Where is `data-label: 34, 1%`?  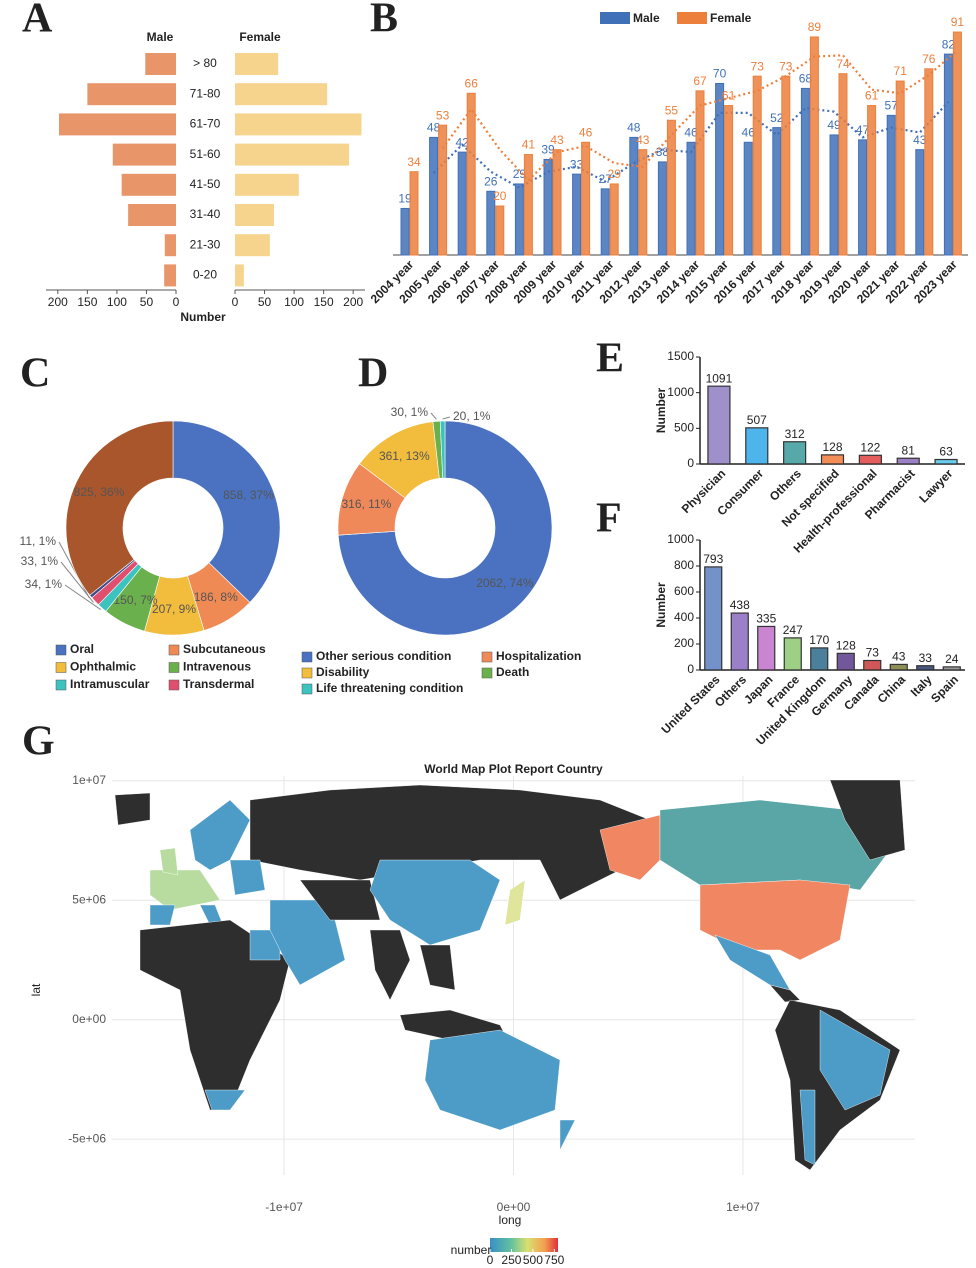 data-label: 34, 1% is located at coordinates (44, 584).